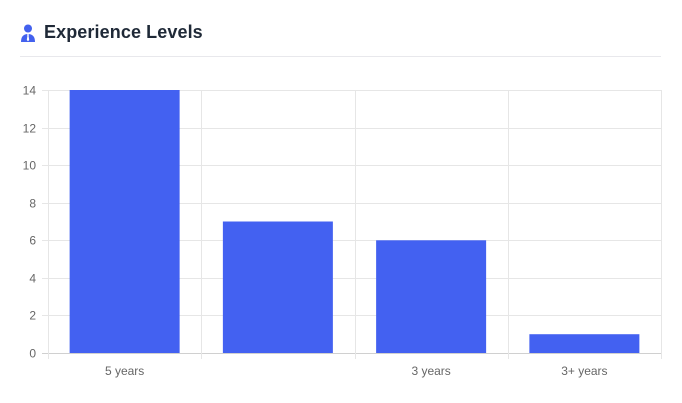 This screenshot has width=682, height=403. I want to click on y-tick-label: 6, so click(32, 241).